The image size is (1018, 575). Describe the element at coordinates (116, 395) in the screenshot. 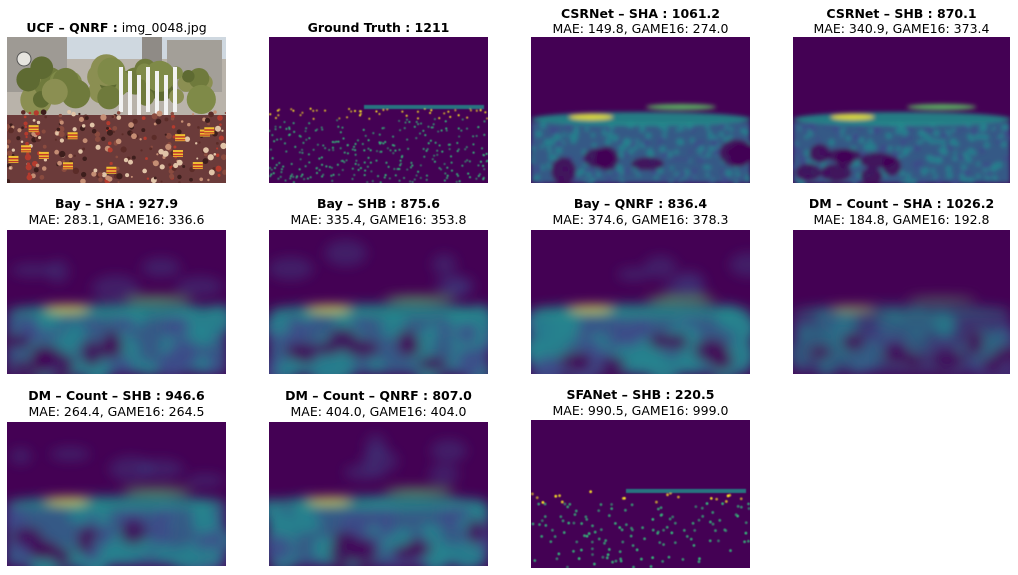

I see `panel-title: DM – Count – SHB : 946.6` at that location.